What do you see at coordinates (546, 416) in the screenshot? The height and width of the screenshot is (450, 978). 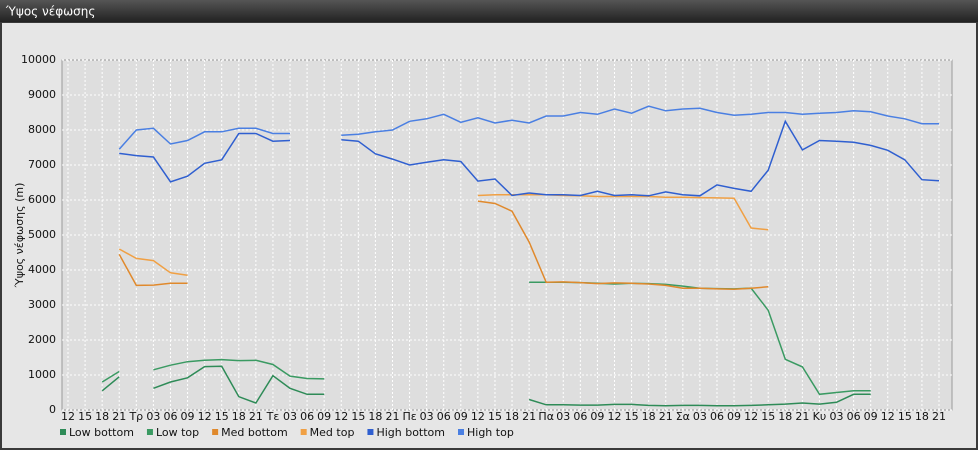 I see `x-tick-label: Πα` at bounding box center [546, 416].